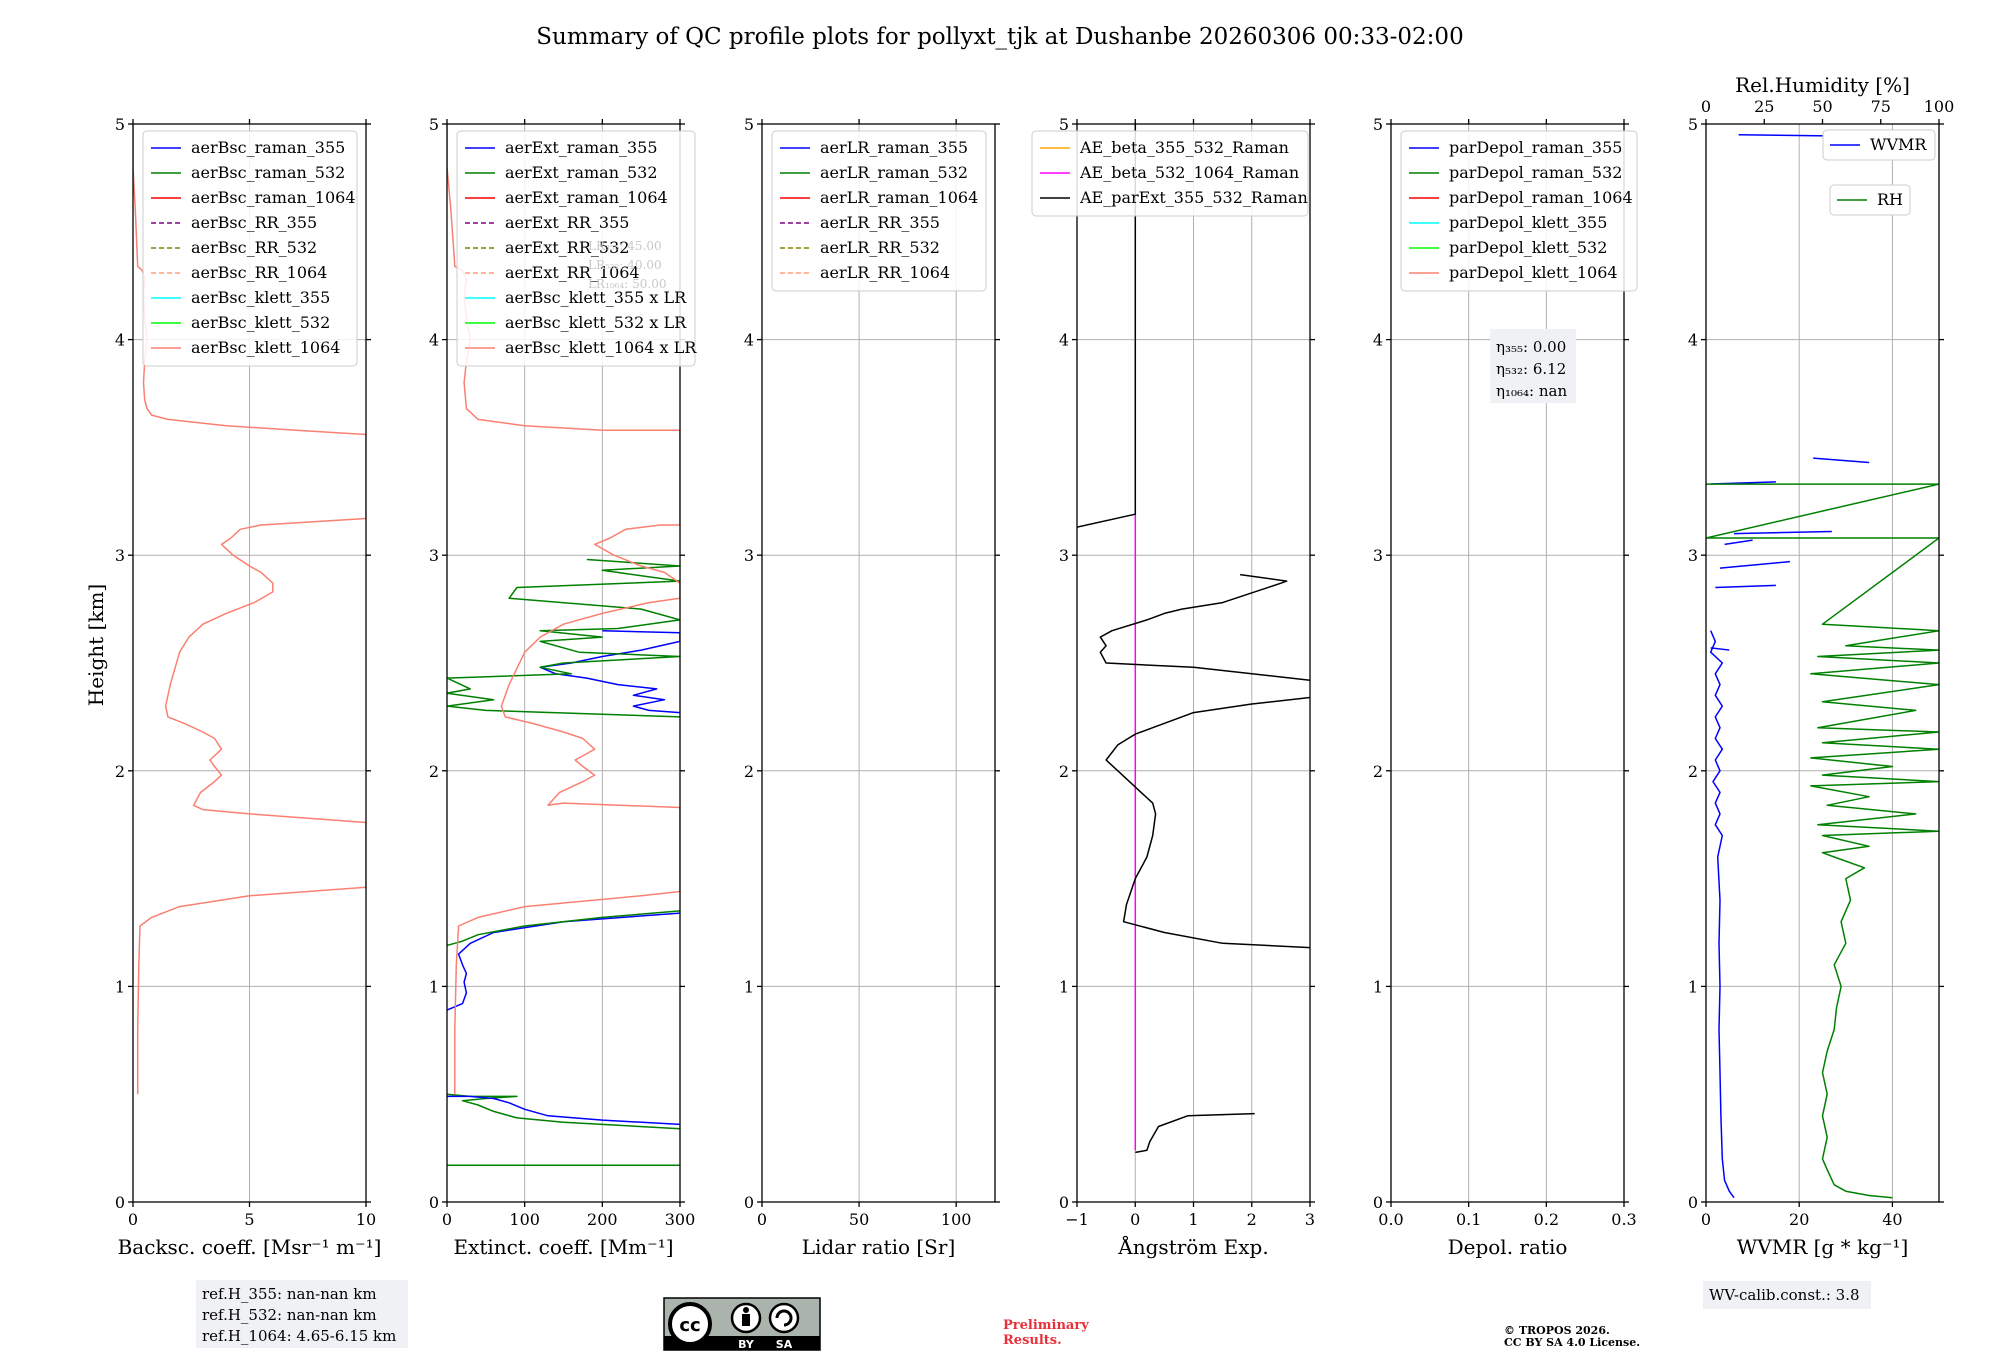  What do you see at coordinates (1939, 106) in the screenshot?
I see `top-x-tick-label: 100` at bounding box center [1939, 106].